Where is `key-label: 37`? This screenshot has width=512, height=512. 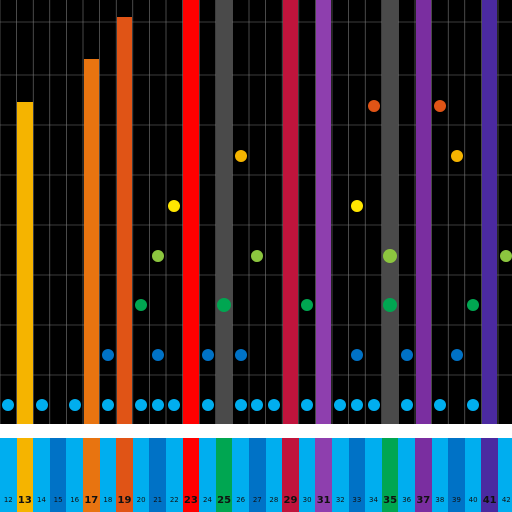
key-label: 37 is located at coordinates (423, 500).